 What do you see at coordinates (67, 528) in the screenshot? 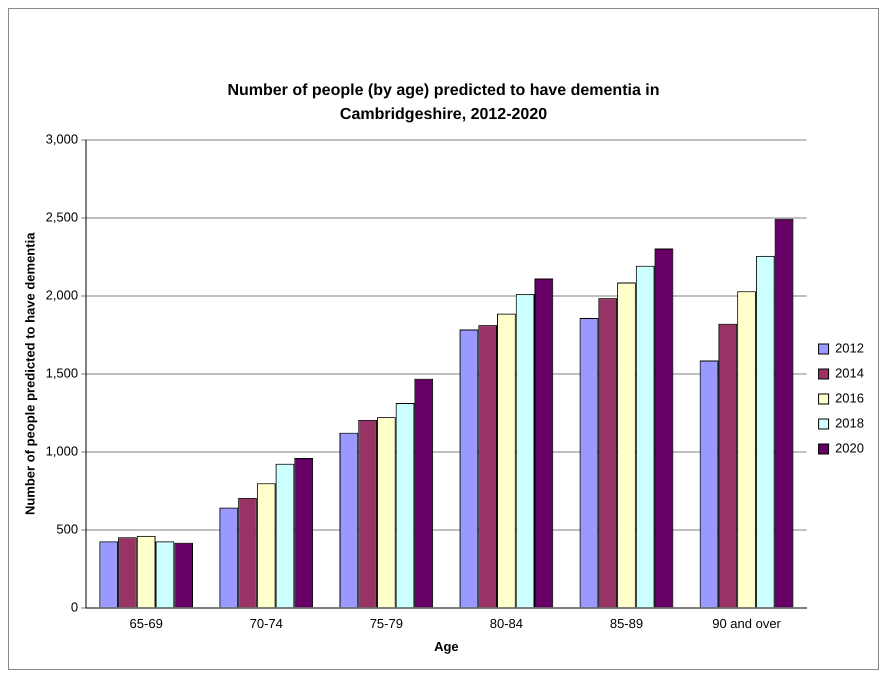
I see `y-tick-label: 500` at bounding box center [67, 528].